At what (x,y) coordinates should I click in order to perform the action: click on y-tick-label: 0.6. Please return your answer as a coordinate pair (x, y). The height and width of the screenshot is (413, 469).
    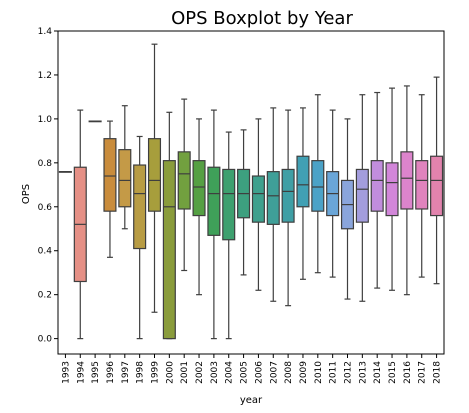
    Looking at the image, I should click on (45, 208).